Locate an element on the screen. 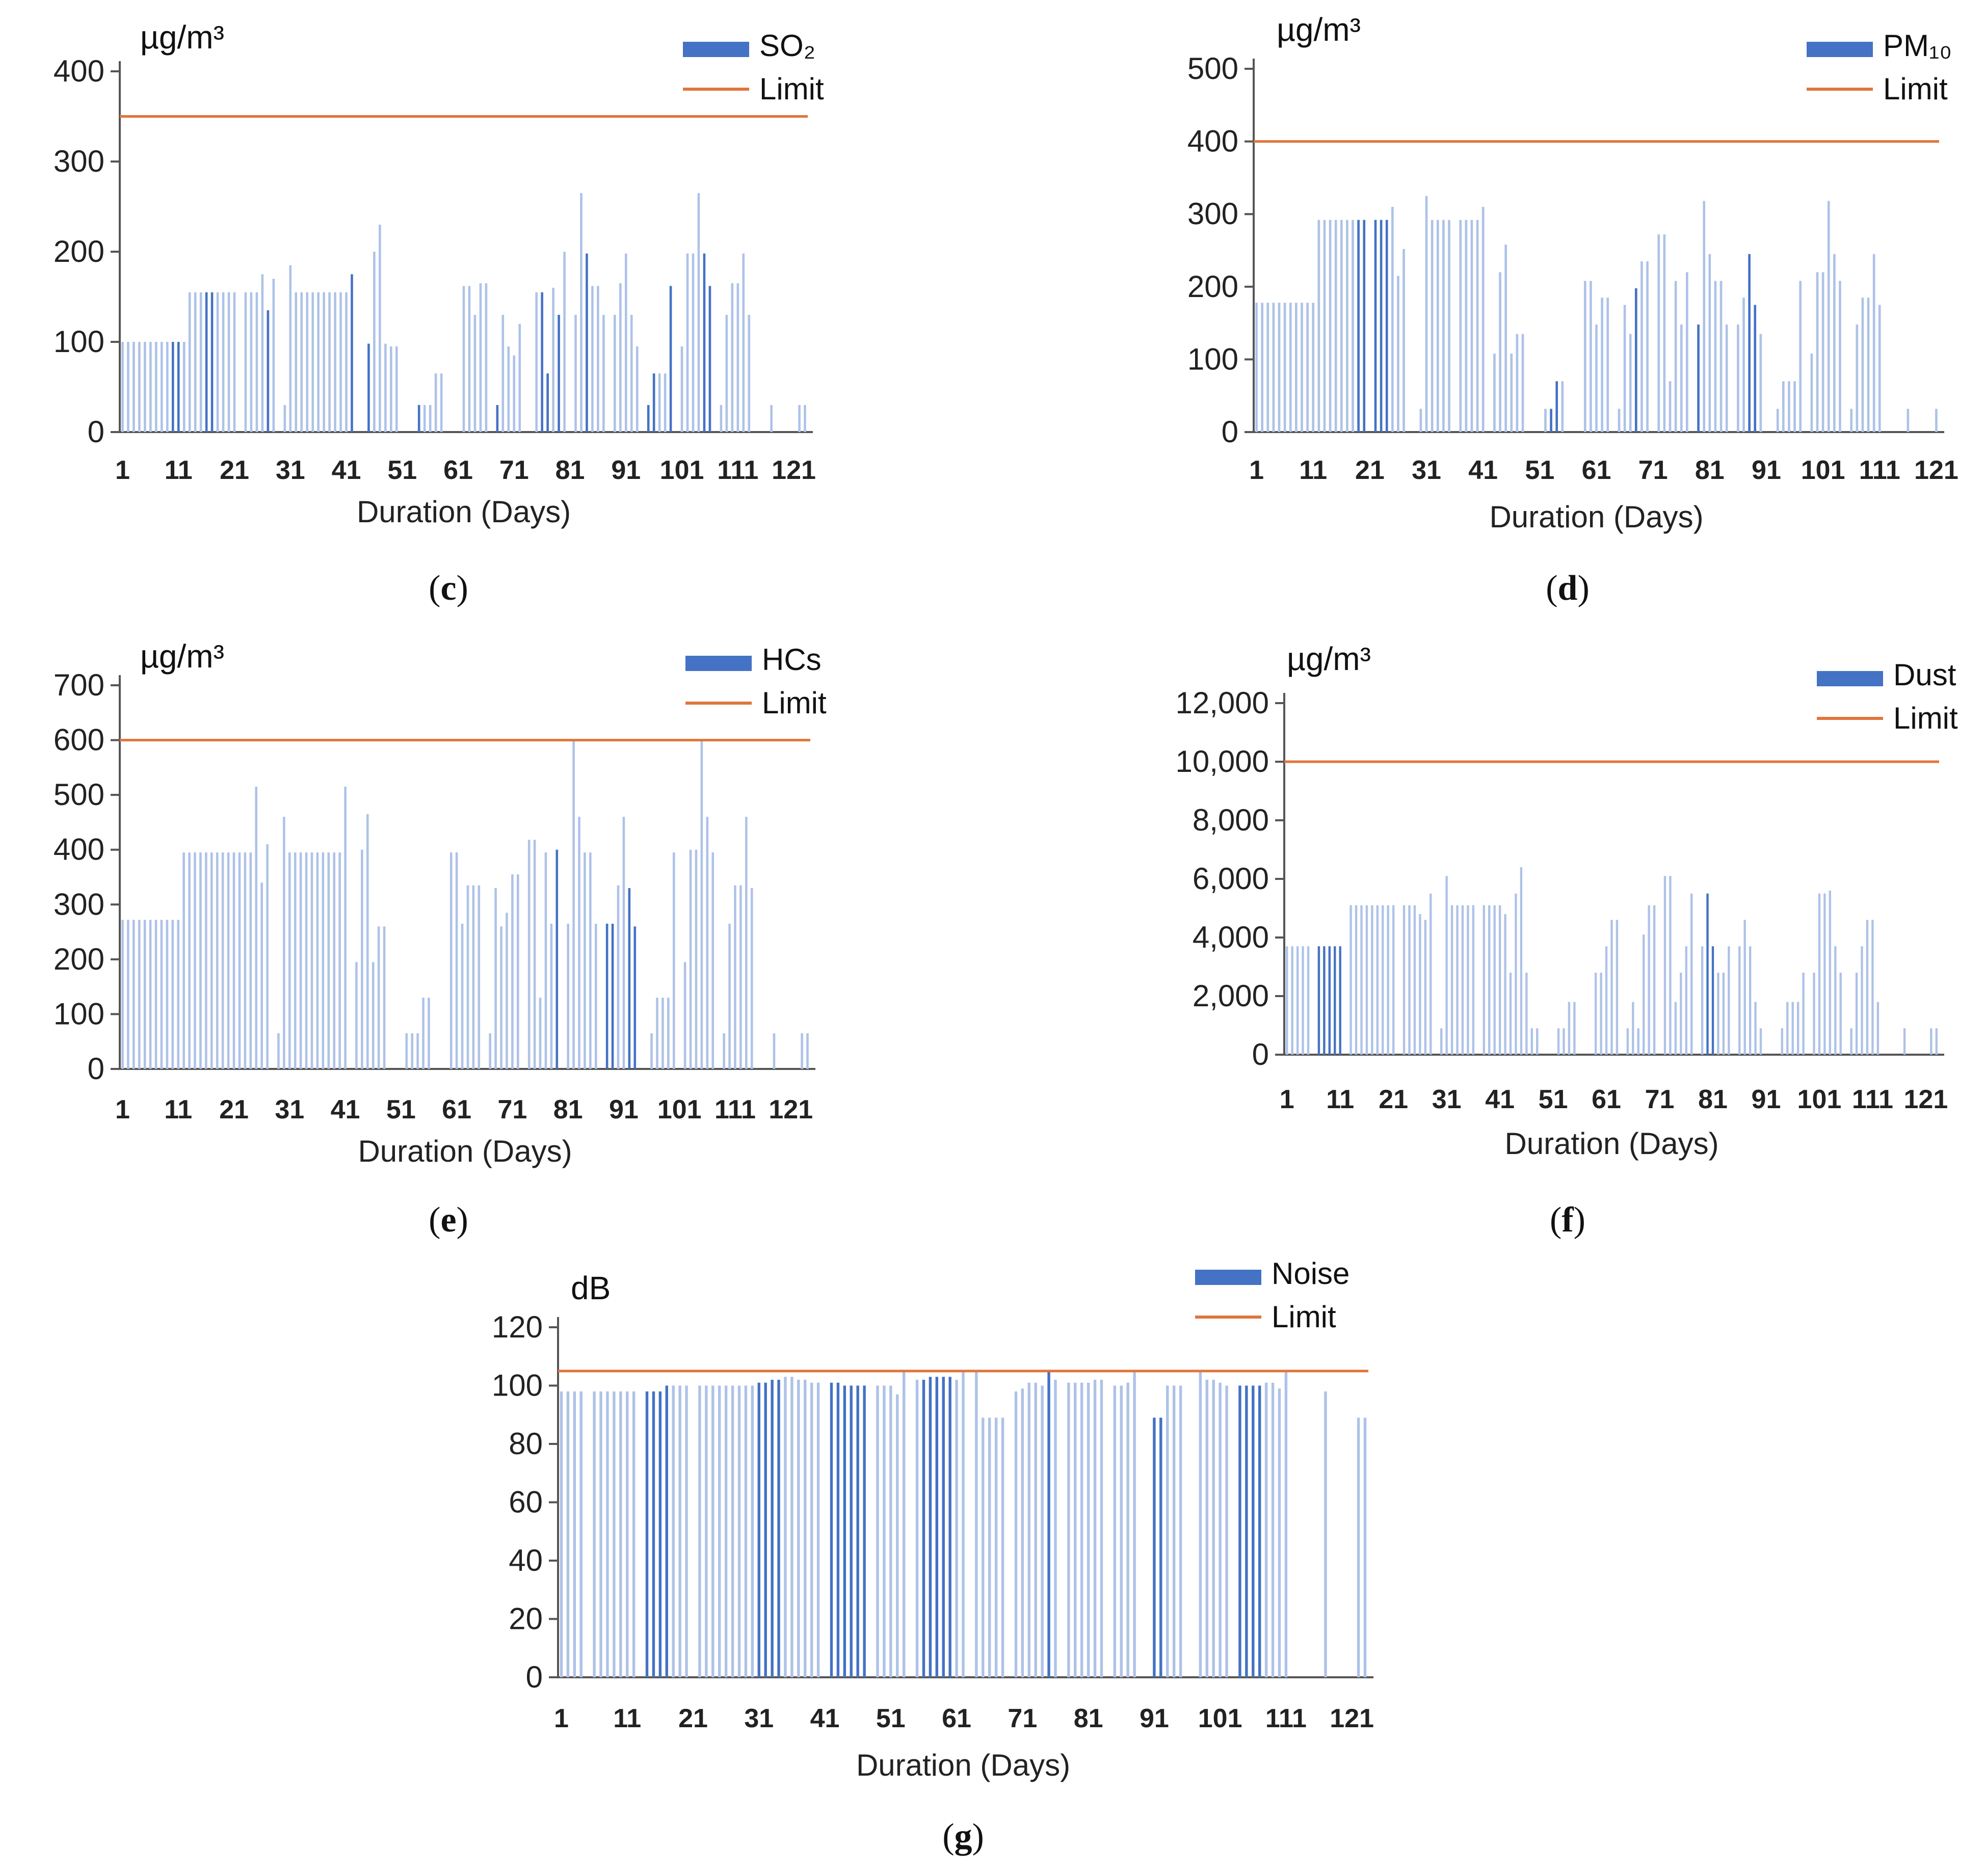  legend-limit-label: Limit is located at coordinates (1925, 718).